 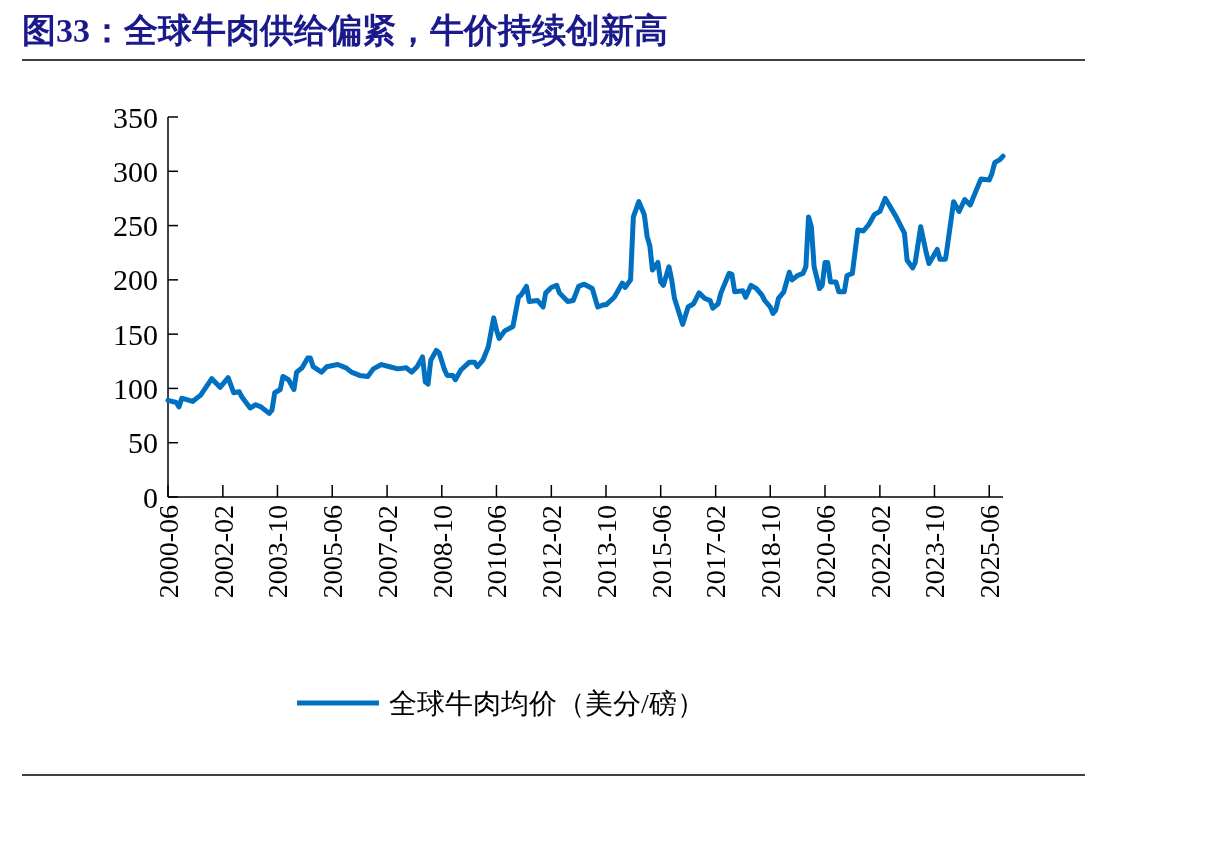 What do you see at coordinates (333, 552) in the screenshot?
I see `x-tick-label: 2005-06` at bounding box center [333, 552].